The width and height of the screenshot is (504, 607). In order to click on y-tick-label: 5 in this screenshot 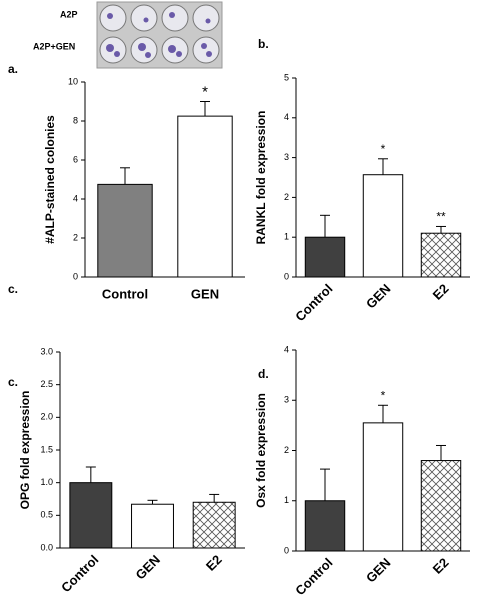, I will do `click(286, 77)`.